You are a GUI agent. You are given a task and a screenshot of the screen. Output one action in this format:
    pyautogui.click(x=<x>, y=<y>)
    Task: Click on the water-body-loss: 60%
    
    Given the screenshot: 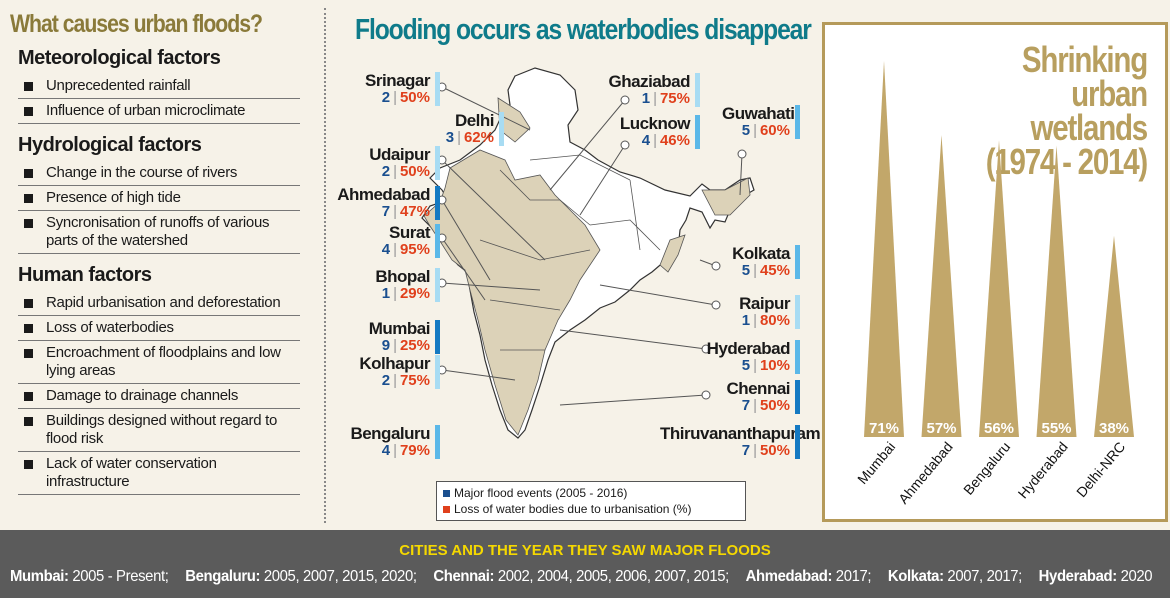 What is the action you would take?
    pyautogui.click(x=774, y=130)
    